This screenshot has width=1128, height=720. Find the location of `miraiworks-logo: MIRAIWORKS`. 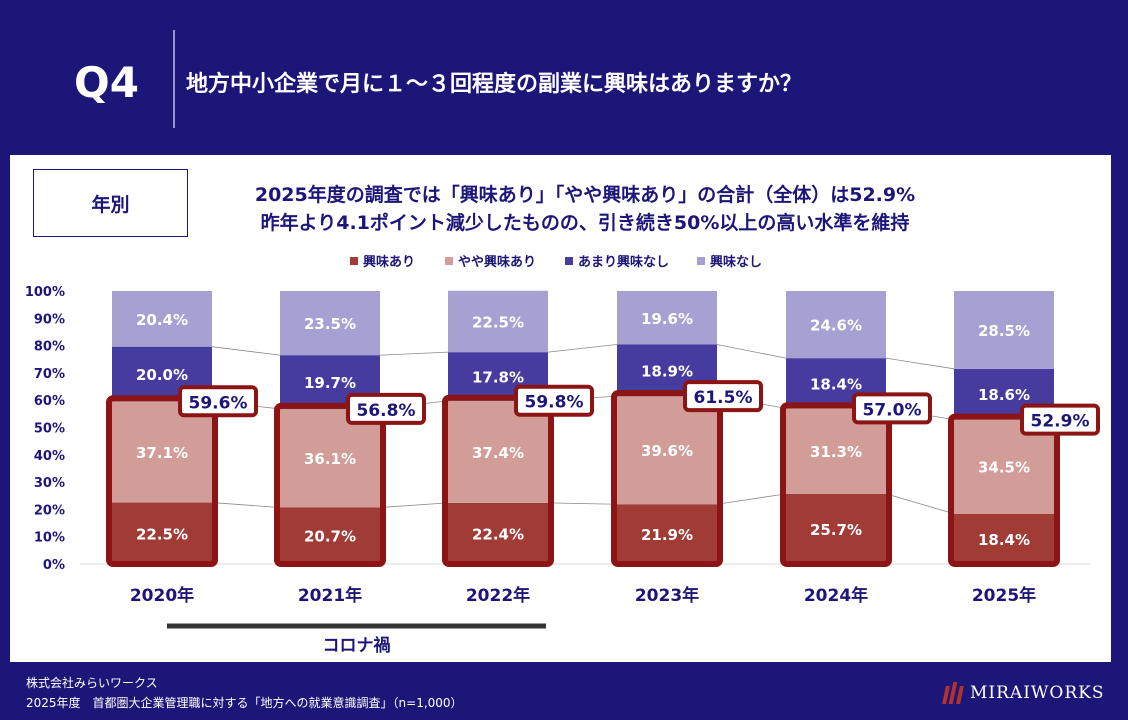

miraiworks-logo: MIRAIWORKS is located at coordinates (1023, 693).